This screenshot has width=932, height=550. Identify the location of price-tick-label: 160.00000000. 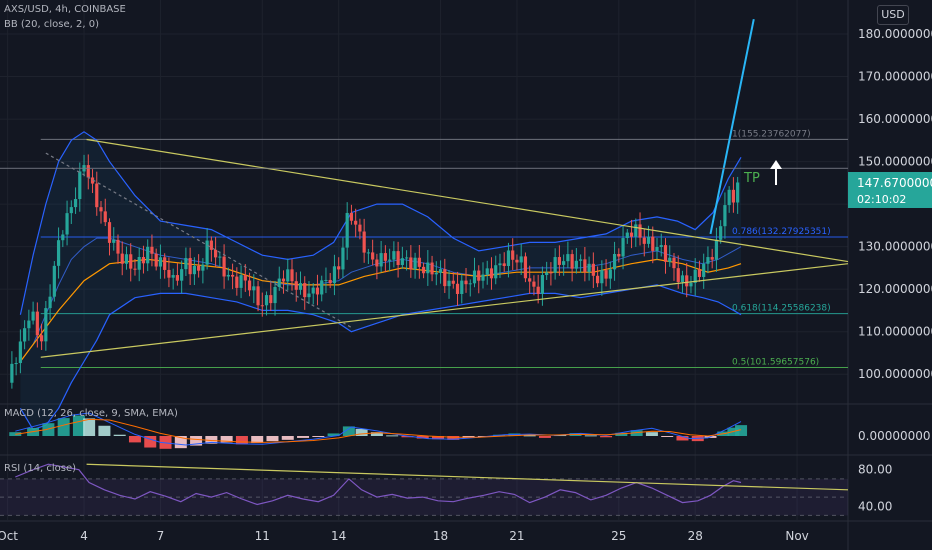
(895, 119).